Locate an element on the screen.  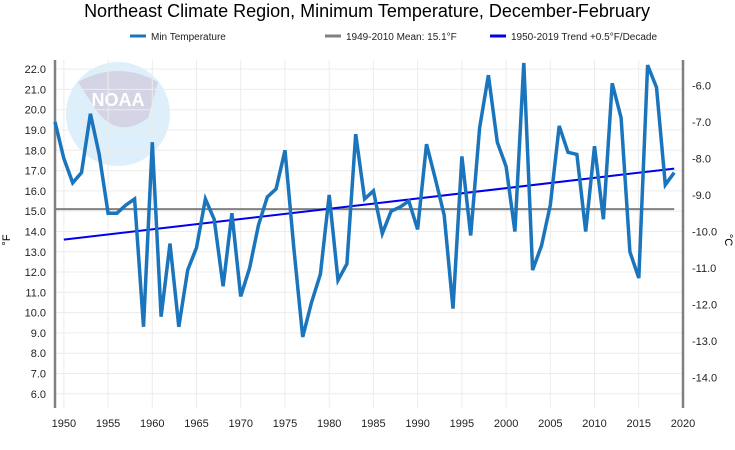
y-tick-label: 11.0 is located at coordinates (35, 293).